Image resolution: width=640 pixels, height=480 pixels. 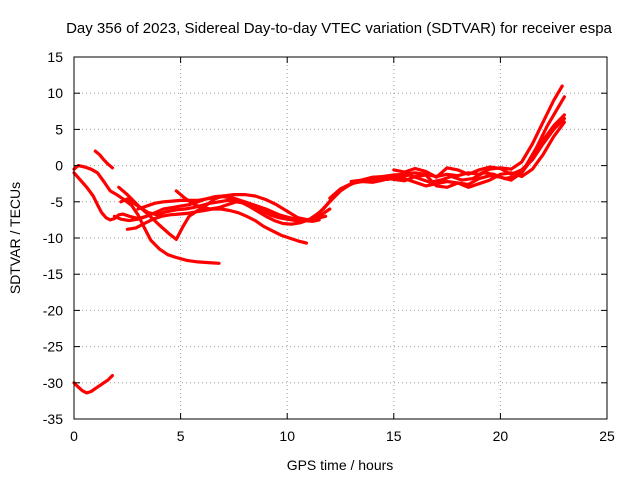 What do you see at coordinates (57, 202) in the screenshot?
I see `y-tick-label: -5` at bounding box center [57, 202].